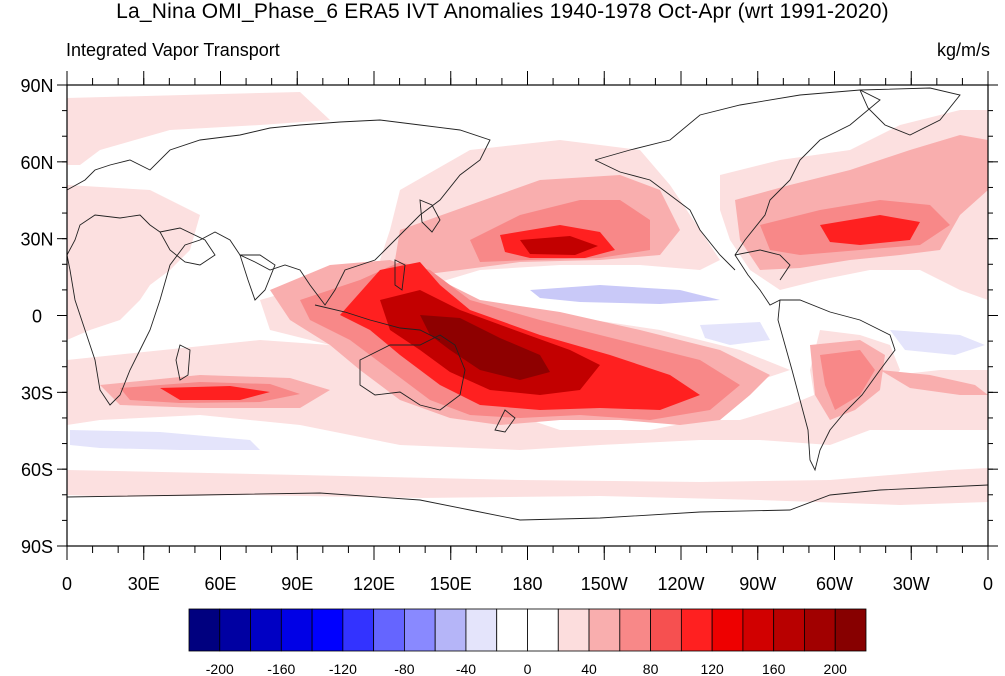 This screenshot has width=1005, height=676. I want to click on lon-tick-label: 90E, so click(297, 584).